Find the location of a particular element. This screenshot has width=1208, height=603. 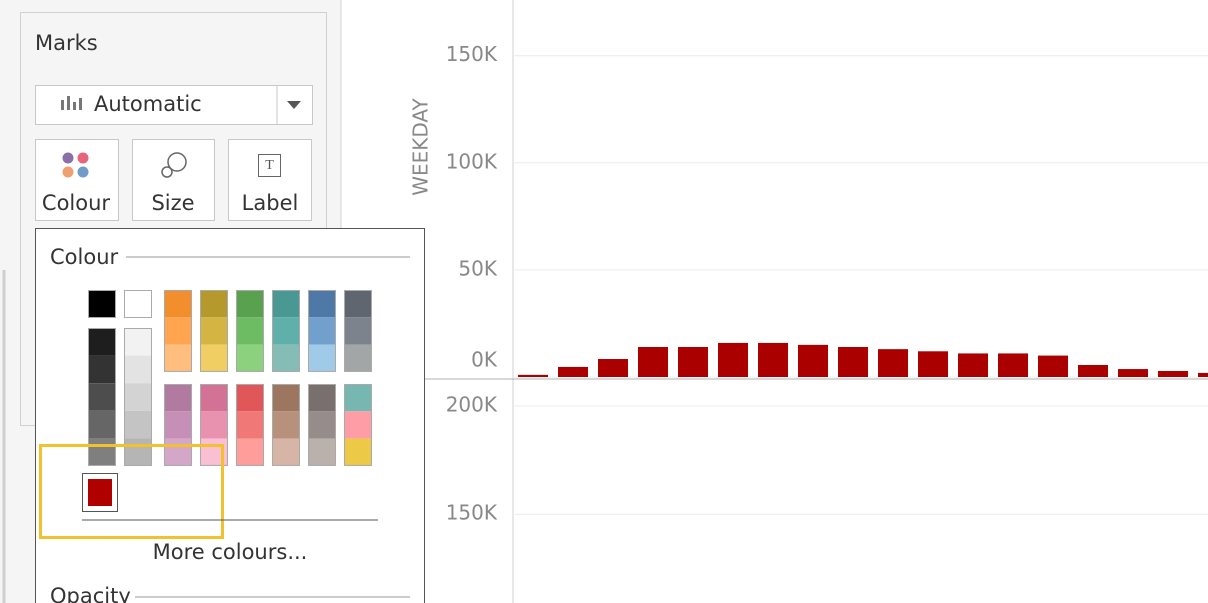

mark-type-label: Automatic is located at coordinates (148, 104).